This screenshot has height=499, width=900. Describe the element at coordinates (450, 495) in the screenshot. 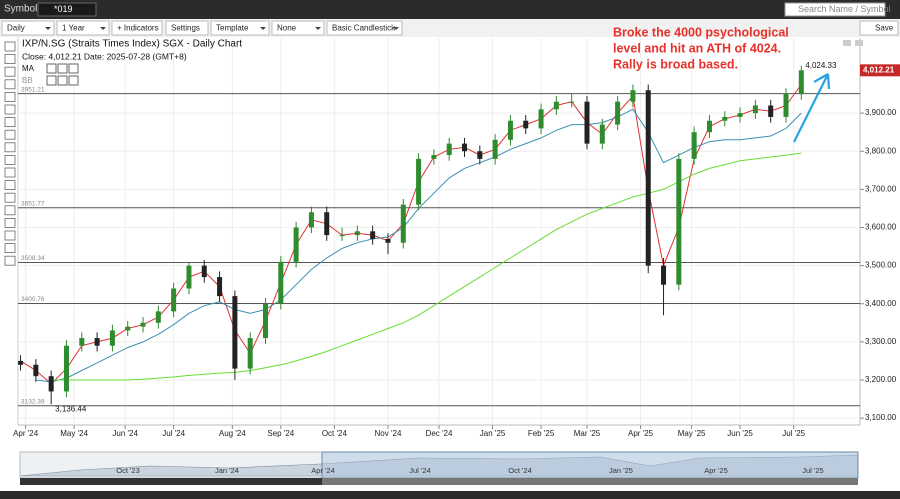

I see `status-bar` at that location.